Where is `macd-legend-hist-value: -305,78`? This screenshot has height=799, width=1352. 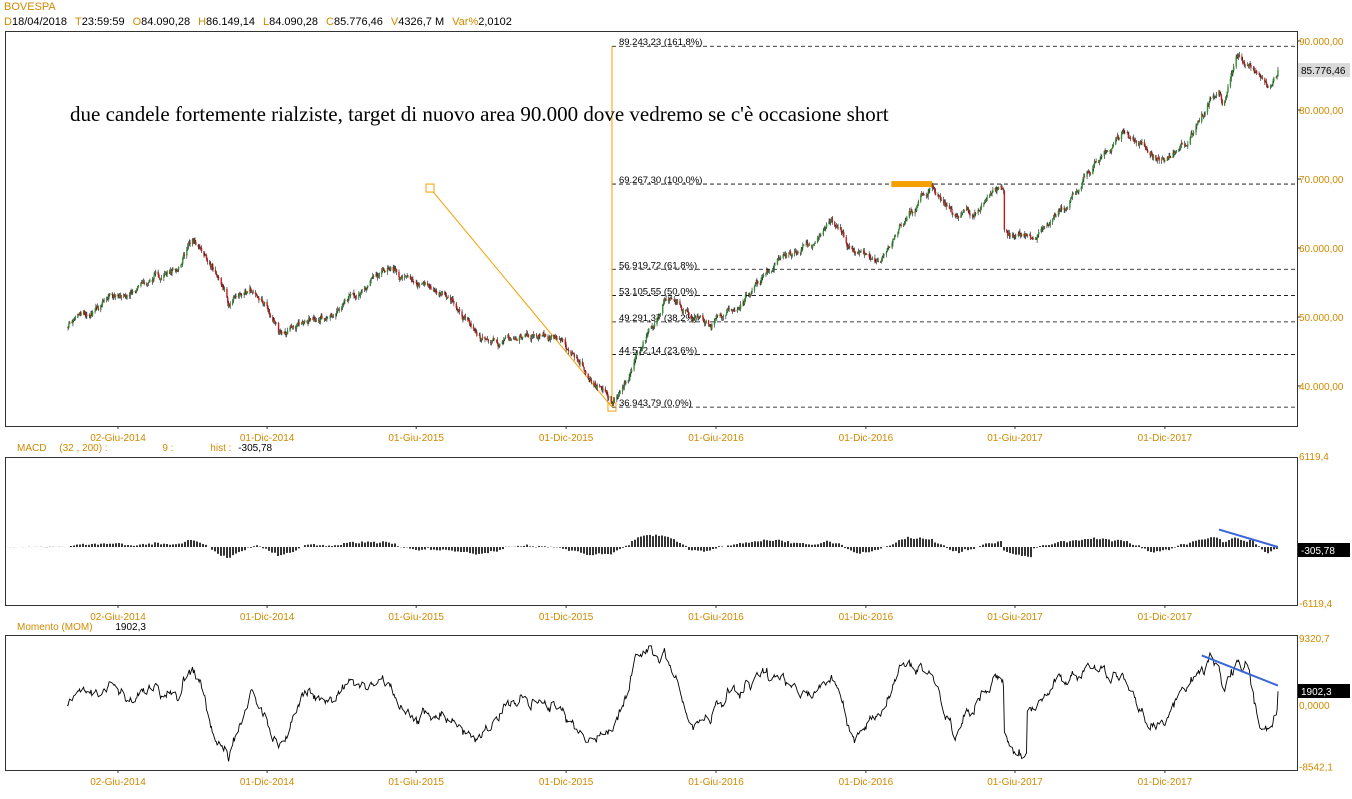
macd-legend-hist-value: -305,78 is located at coordinates (255, 448).